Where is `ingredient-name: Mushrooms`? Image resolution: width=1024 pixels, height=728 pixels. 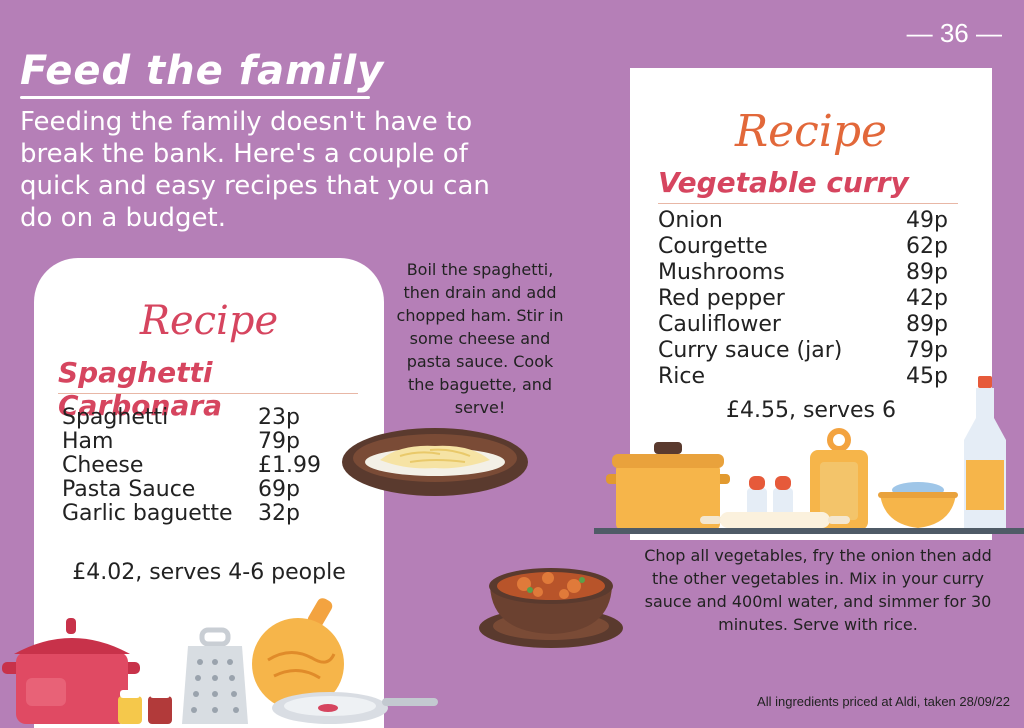
ingredient-name: Mushrooms is located at coordinates (721, 272).